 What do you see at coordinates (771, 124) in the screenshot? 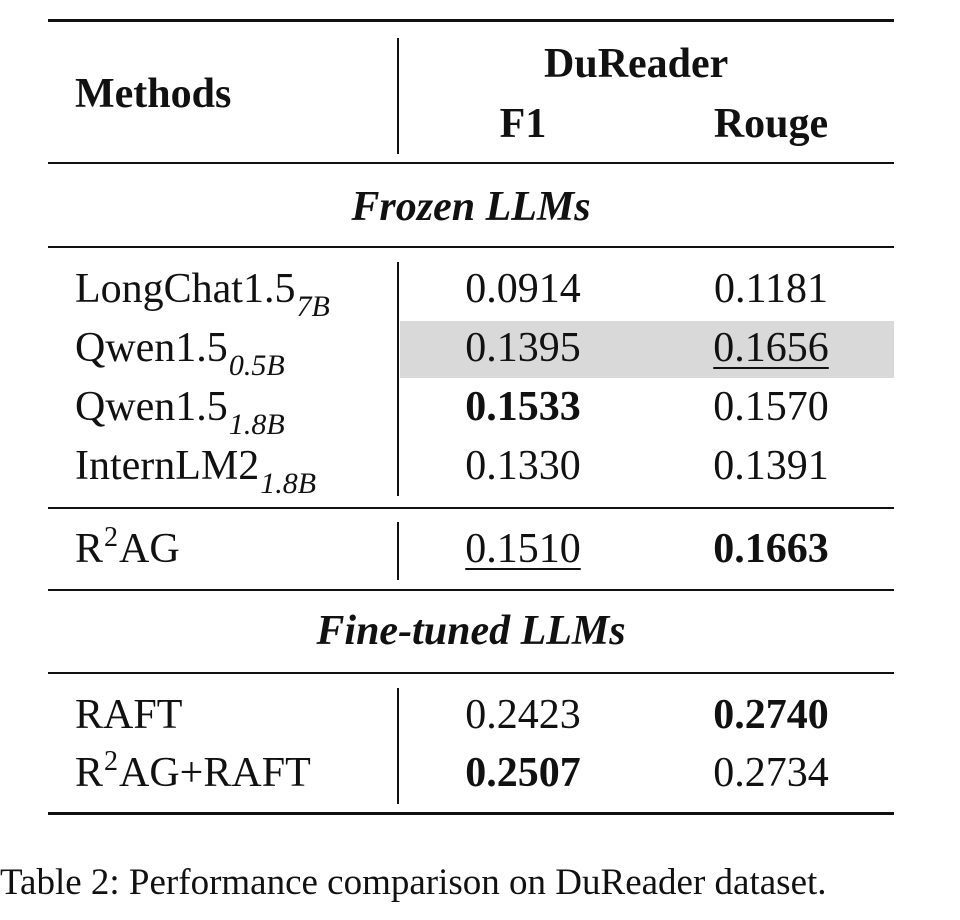
I see `rouge-header: Rouge` at bounding box center [771, 124].